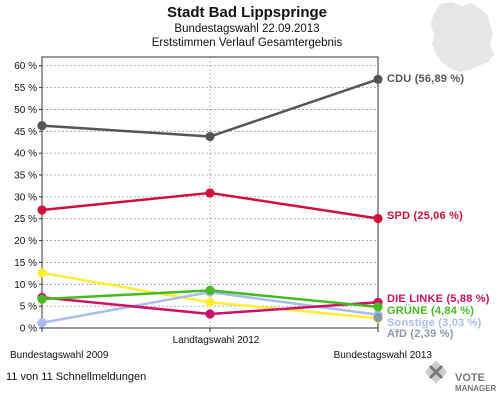 Image resolution: width=500 pixels, height=400 pixels. Describe the element at coordinates (25, 263) in the screenshot. I see `y-tick-label: 15 %` at that location.